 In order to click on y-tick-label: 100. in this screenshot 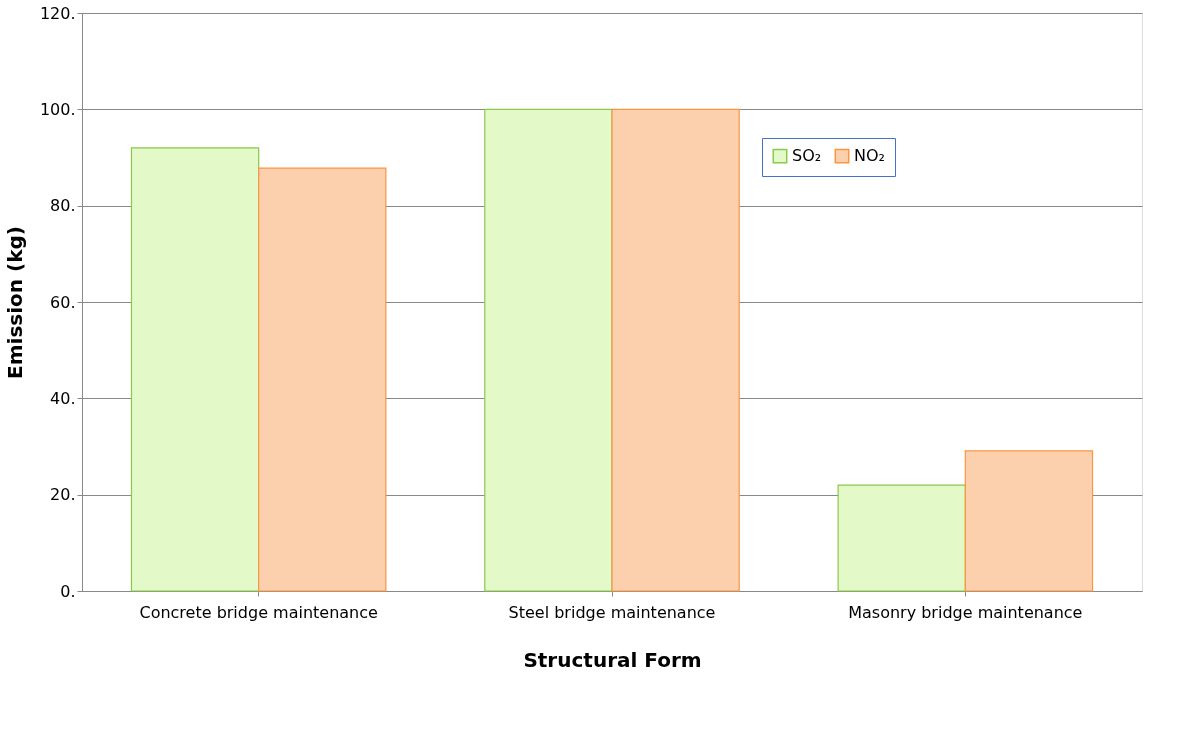, I will do `click(57, 109)`.